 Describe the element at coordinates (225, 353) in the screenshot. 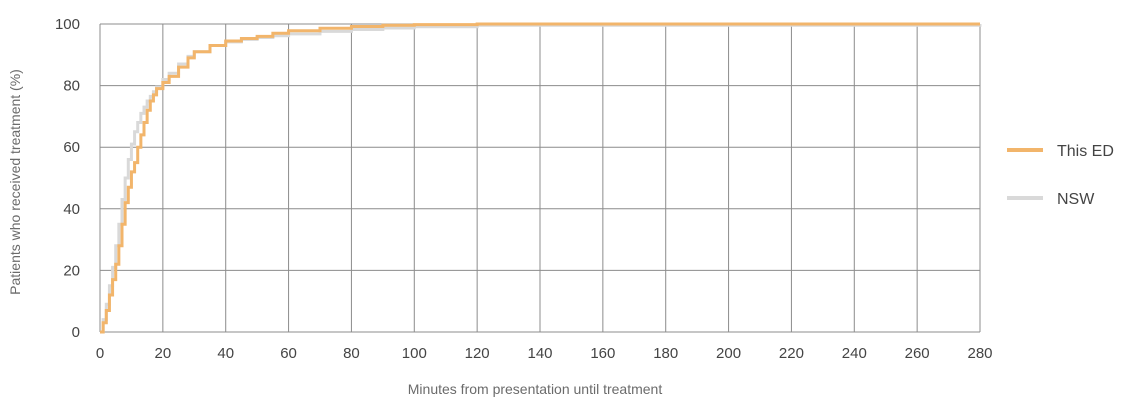

I see `x-tick-label: 40` at that location.